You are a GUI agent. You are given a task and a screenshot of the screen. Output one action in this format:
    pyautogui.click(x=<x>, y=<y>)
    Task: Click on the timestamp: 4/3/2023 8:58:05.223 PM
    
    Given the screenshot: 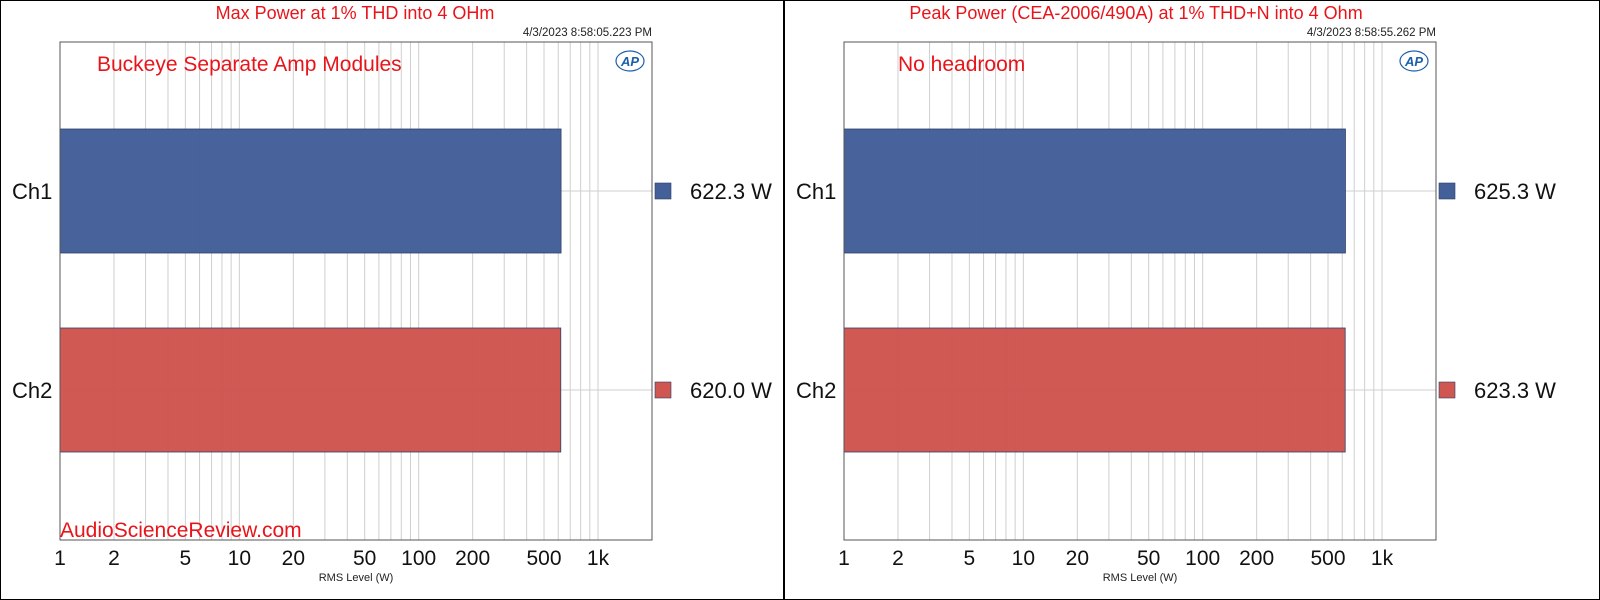 What is the action you would take?
    pyautogui.click(x=587, y=33)
    